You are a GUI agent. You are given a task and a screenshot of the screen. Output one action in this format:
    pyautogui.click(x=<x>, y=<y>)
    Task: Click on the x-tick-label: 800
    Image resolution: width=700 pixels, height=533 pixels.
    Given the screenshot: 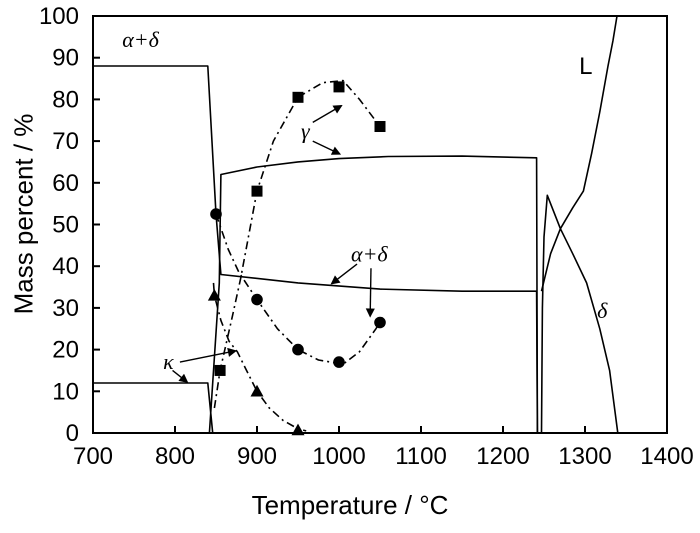 What is the action you would take?
    pyautogui.click(x=175, y=456)
    